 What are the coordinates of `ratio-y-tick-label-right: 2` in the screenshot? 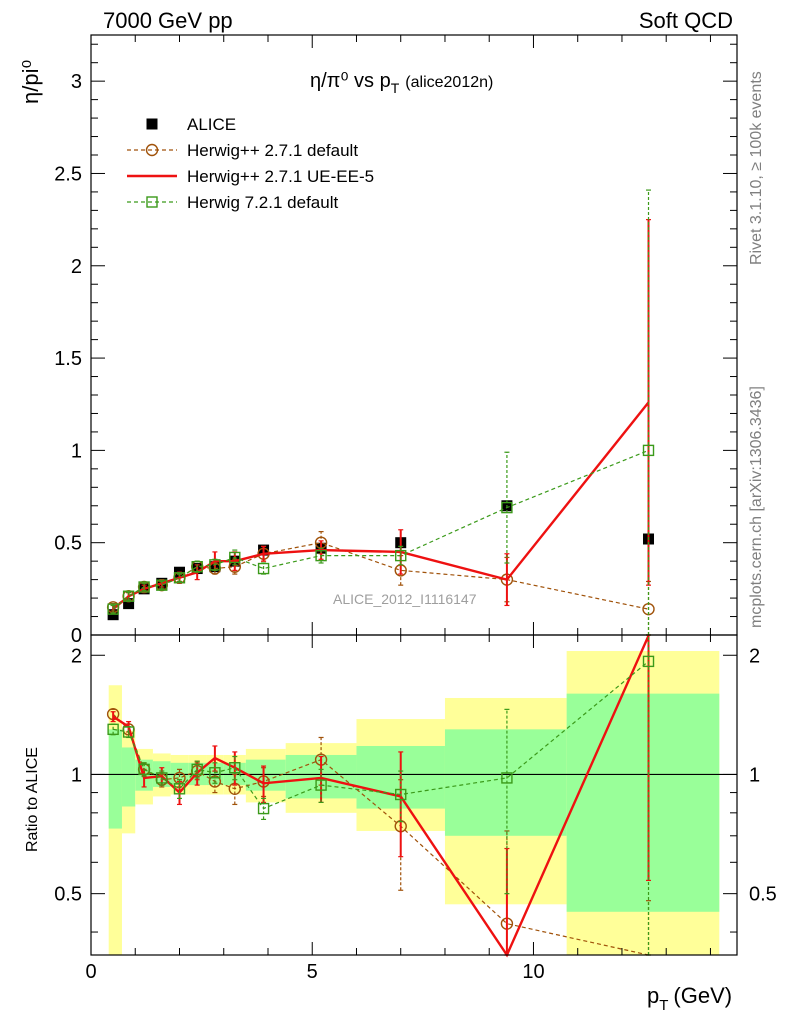 It's located at (754, 656).